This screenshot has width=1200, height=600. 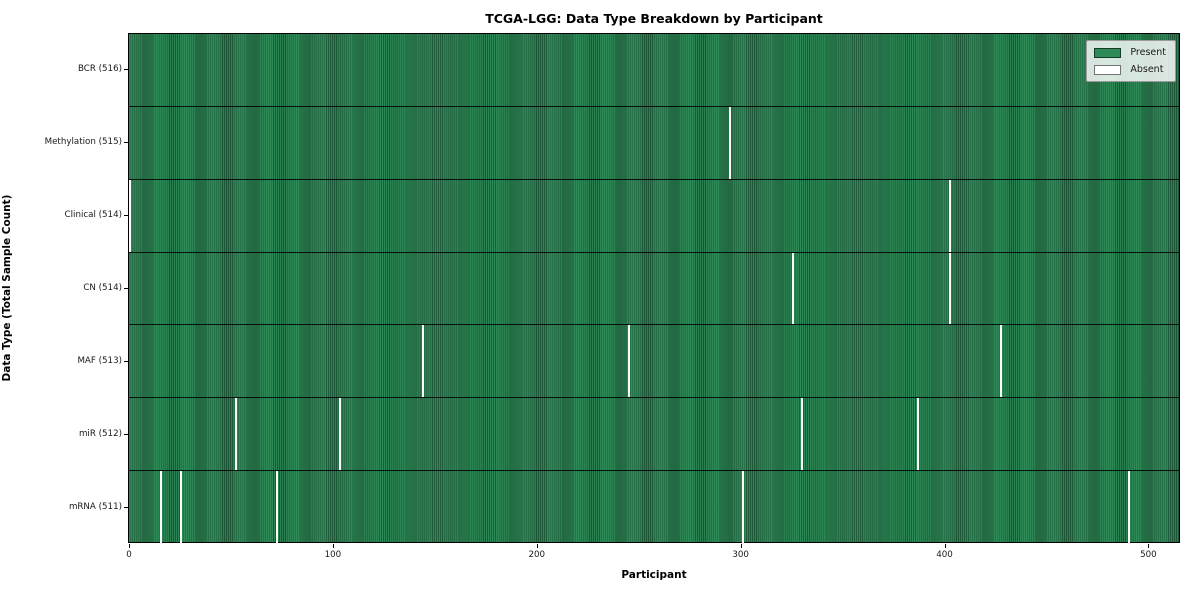 I want to click on legend-swatch-absent, so click(x=1108, y=69).